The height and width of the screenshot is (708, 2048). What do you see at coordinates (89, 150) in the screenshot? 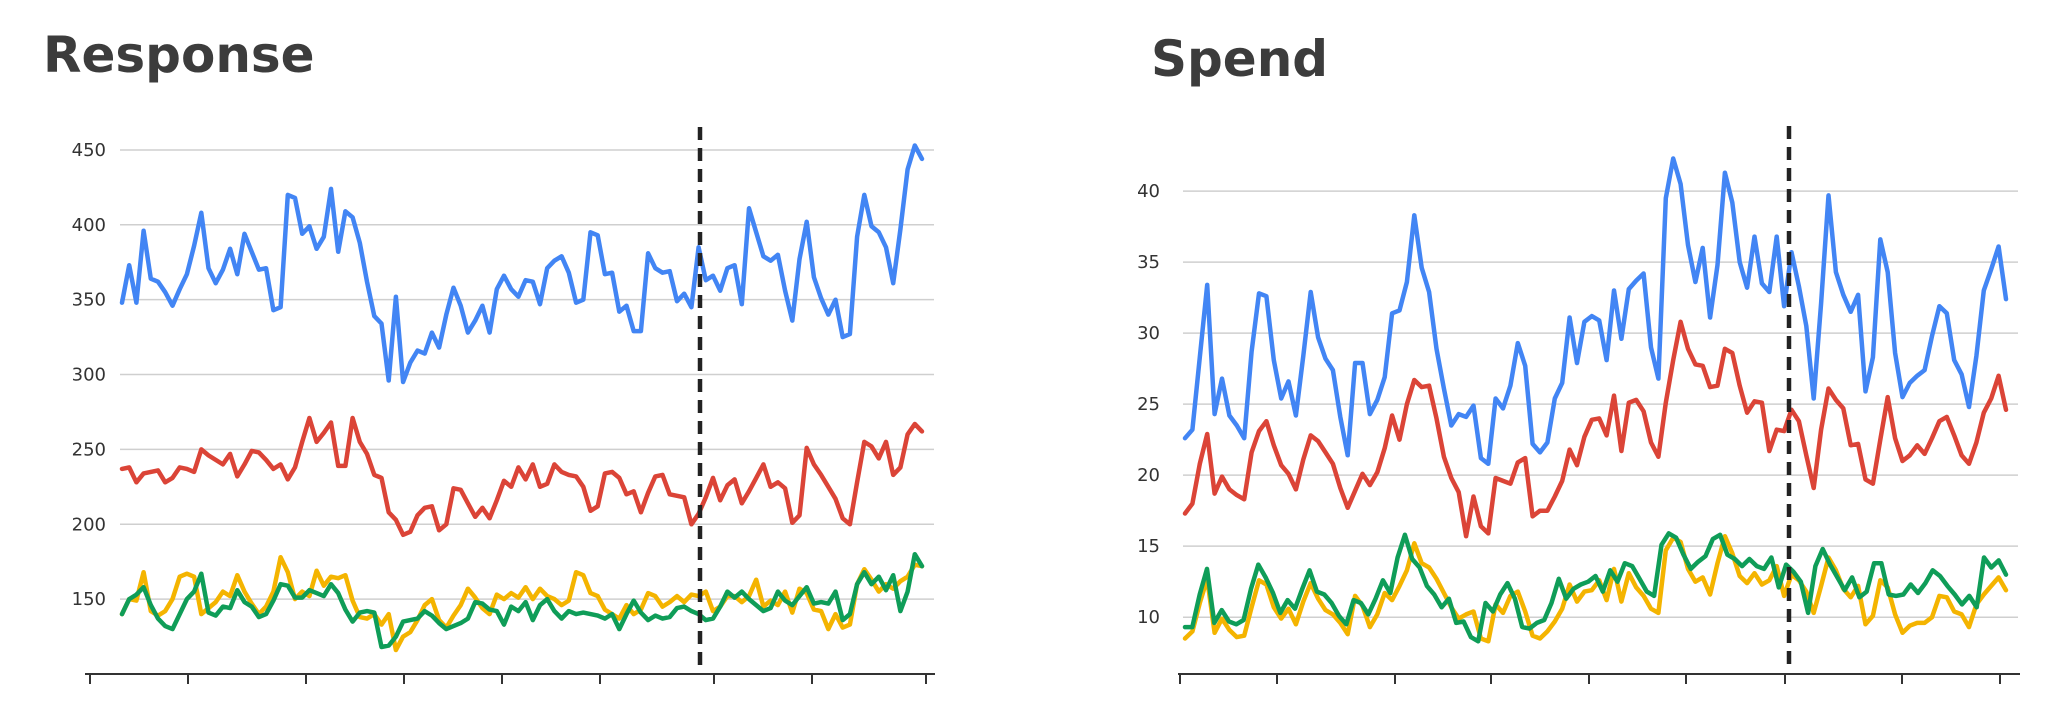
I see `y-tick-label: 450` at bounding box center [89, 150].